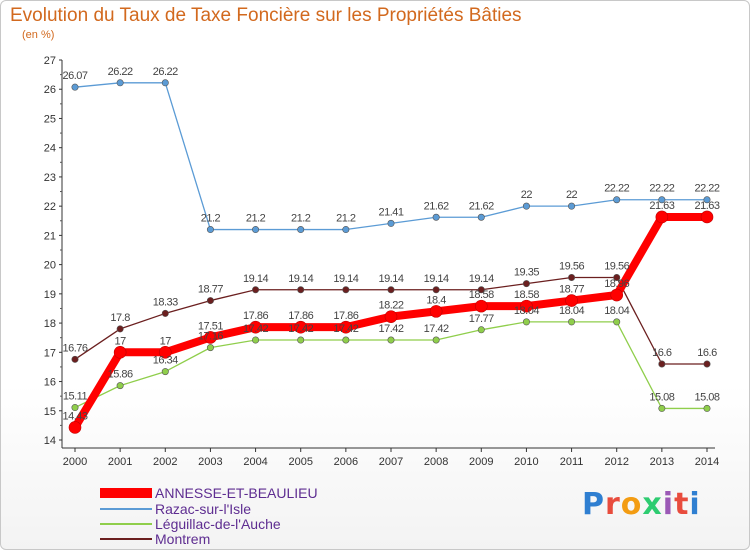 This screenshot has width=750, height=550. I want to click on legend-item: Montrem, so click(155, 539).